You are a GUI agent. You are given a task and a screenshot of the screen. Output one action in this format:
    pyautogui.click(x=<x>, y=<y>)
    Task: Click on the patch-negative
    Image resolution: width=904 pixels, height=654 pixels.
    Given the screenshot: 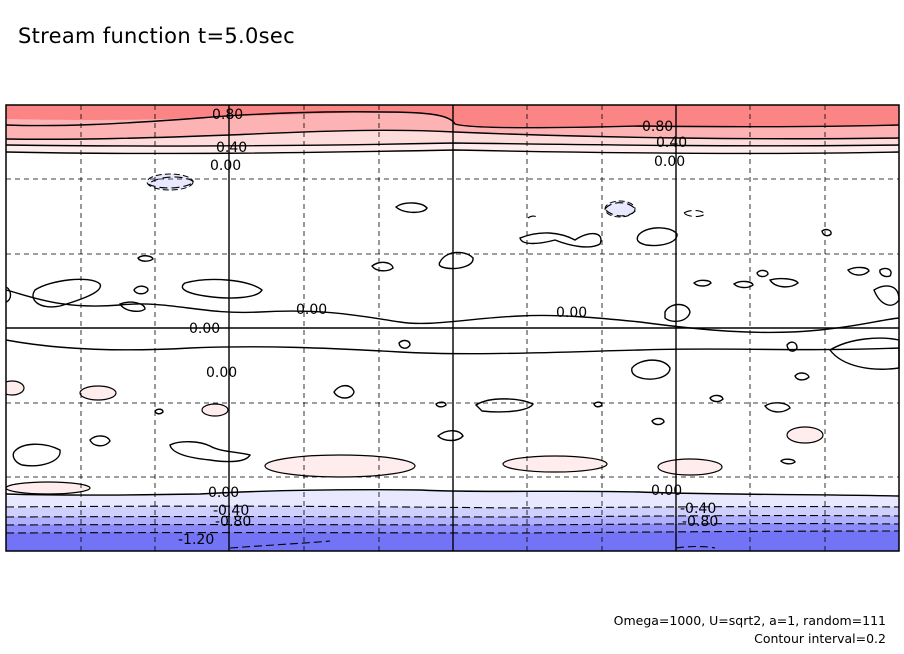 What is the action you would take?
    pyautogui.click(x=170, y=182)
    